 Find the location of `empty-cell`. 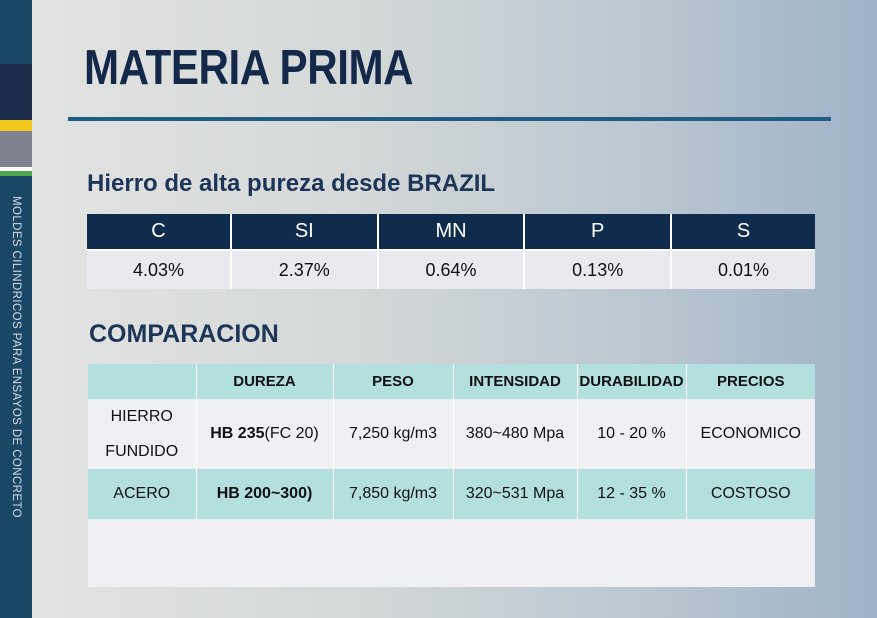

empty-cell is located at coordinates (451, 553).